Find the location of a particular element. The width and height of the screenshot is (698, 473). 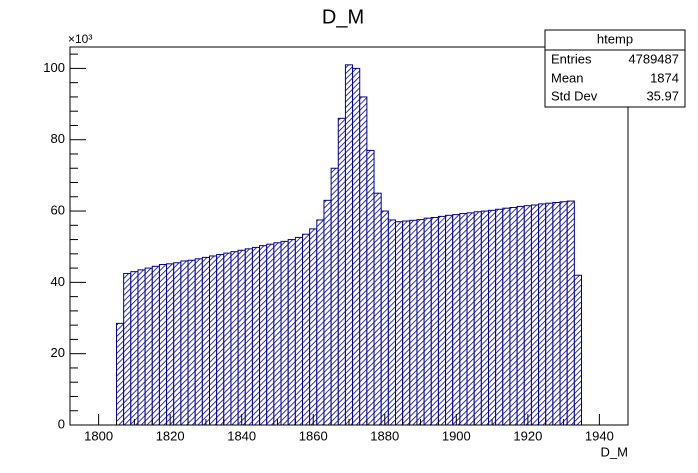

y-tick-label: 100 is located at coordinates (54, 67).